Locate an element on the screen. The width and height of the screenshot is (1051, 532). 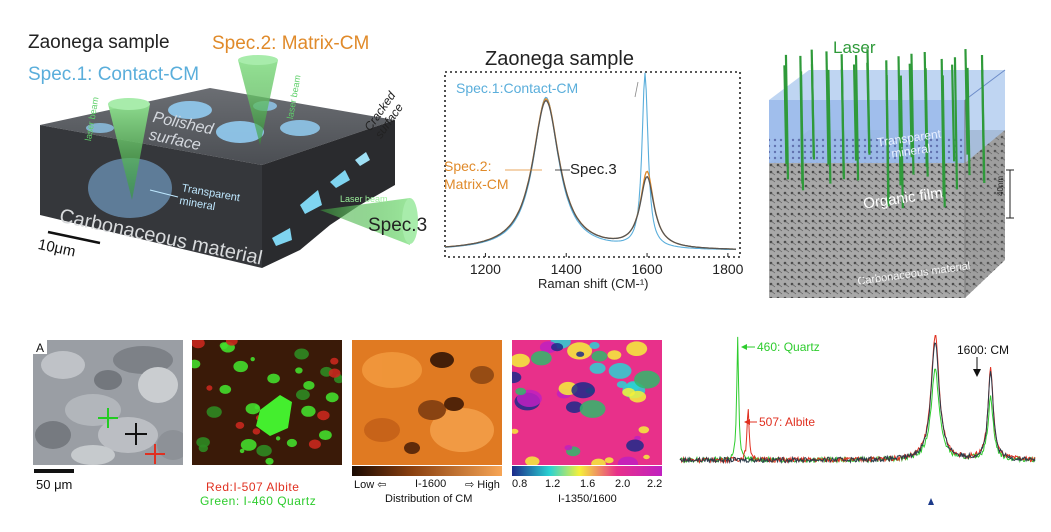
laser-beam-side-label: Laser beam is located at coordinates (364, 199).